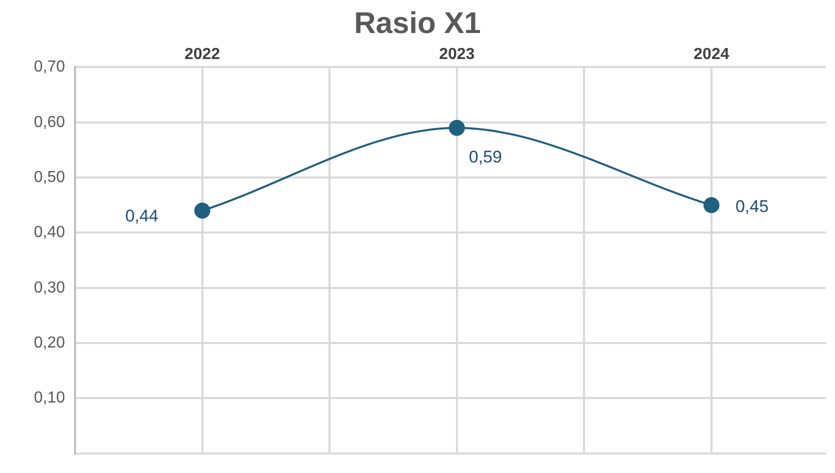 The height and width of the screenshot is (473, 835). What do you see at coordinates (50, 122) in the screenshot?
I see `y-tick-label: 0,60` at bounding box center [50, 122].